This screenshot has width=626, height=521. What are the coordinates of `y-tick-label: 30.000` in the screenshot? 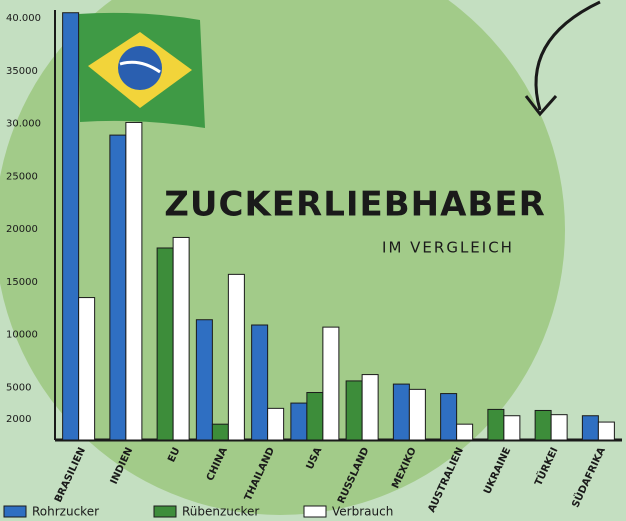 It's located at (23, 124).